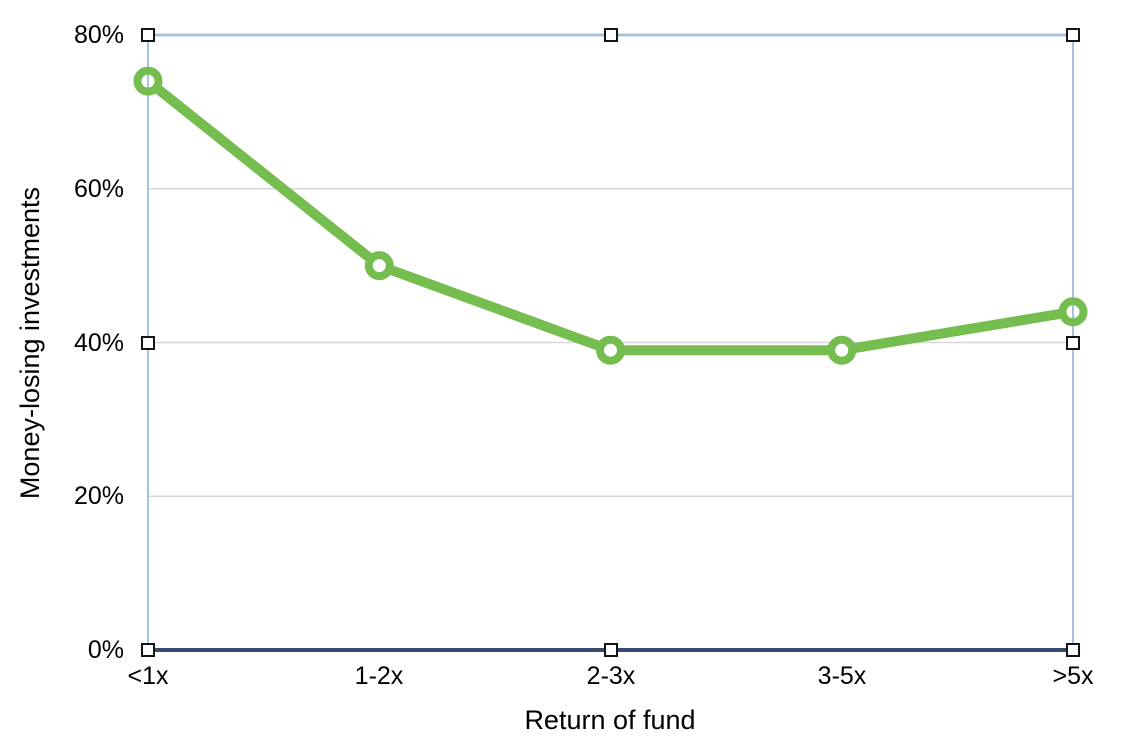 Image resolution: width=1140 pixels, height=746 pixels. What do you see at coordinates (610, 650) in the screenshot?
I see `selection-handle-bottom-center` at bounding box center [610, 650].